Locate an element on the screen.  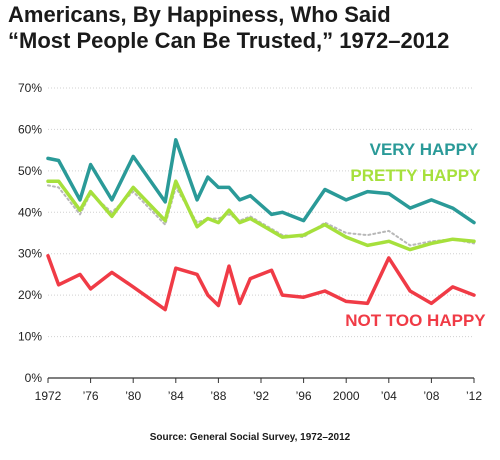
series-label-pretty-happy: PRETTY HAPPY is located at coordinates (415, 175).